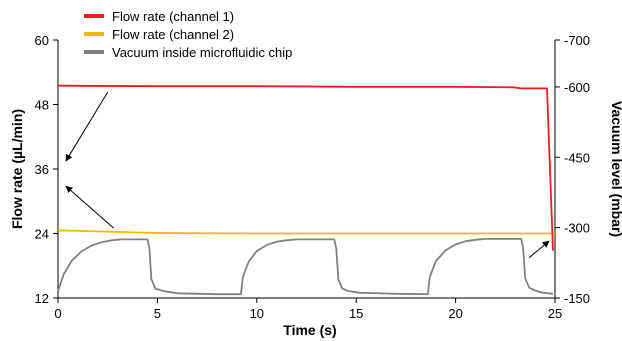 The height and width of the screenshot is (341, 622). Describe the element at coordinates (615, 169) in the screenshot. I see `y2-axis-title: Vacuum level (mbar)` at that location.